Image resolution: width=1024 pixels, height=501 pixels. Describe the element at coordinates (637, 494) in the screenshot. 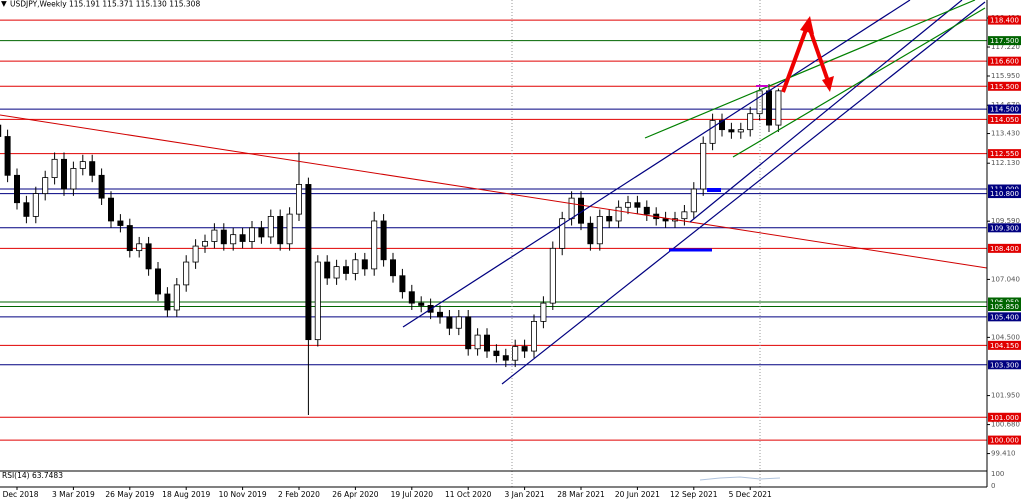

I see `x-tick-label: 20 Jun 2021` at that location.